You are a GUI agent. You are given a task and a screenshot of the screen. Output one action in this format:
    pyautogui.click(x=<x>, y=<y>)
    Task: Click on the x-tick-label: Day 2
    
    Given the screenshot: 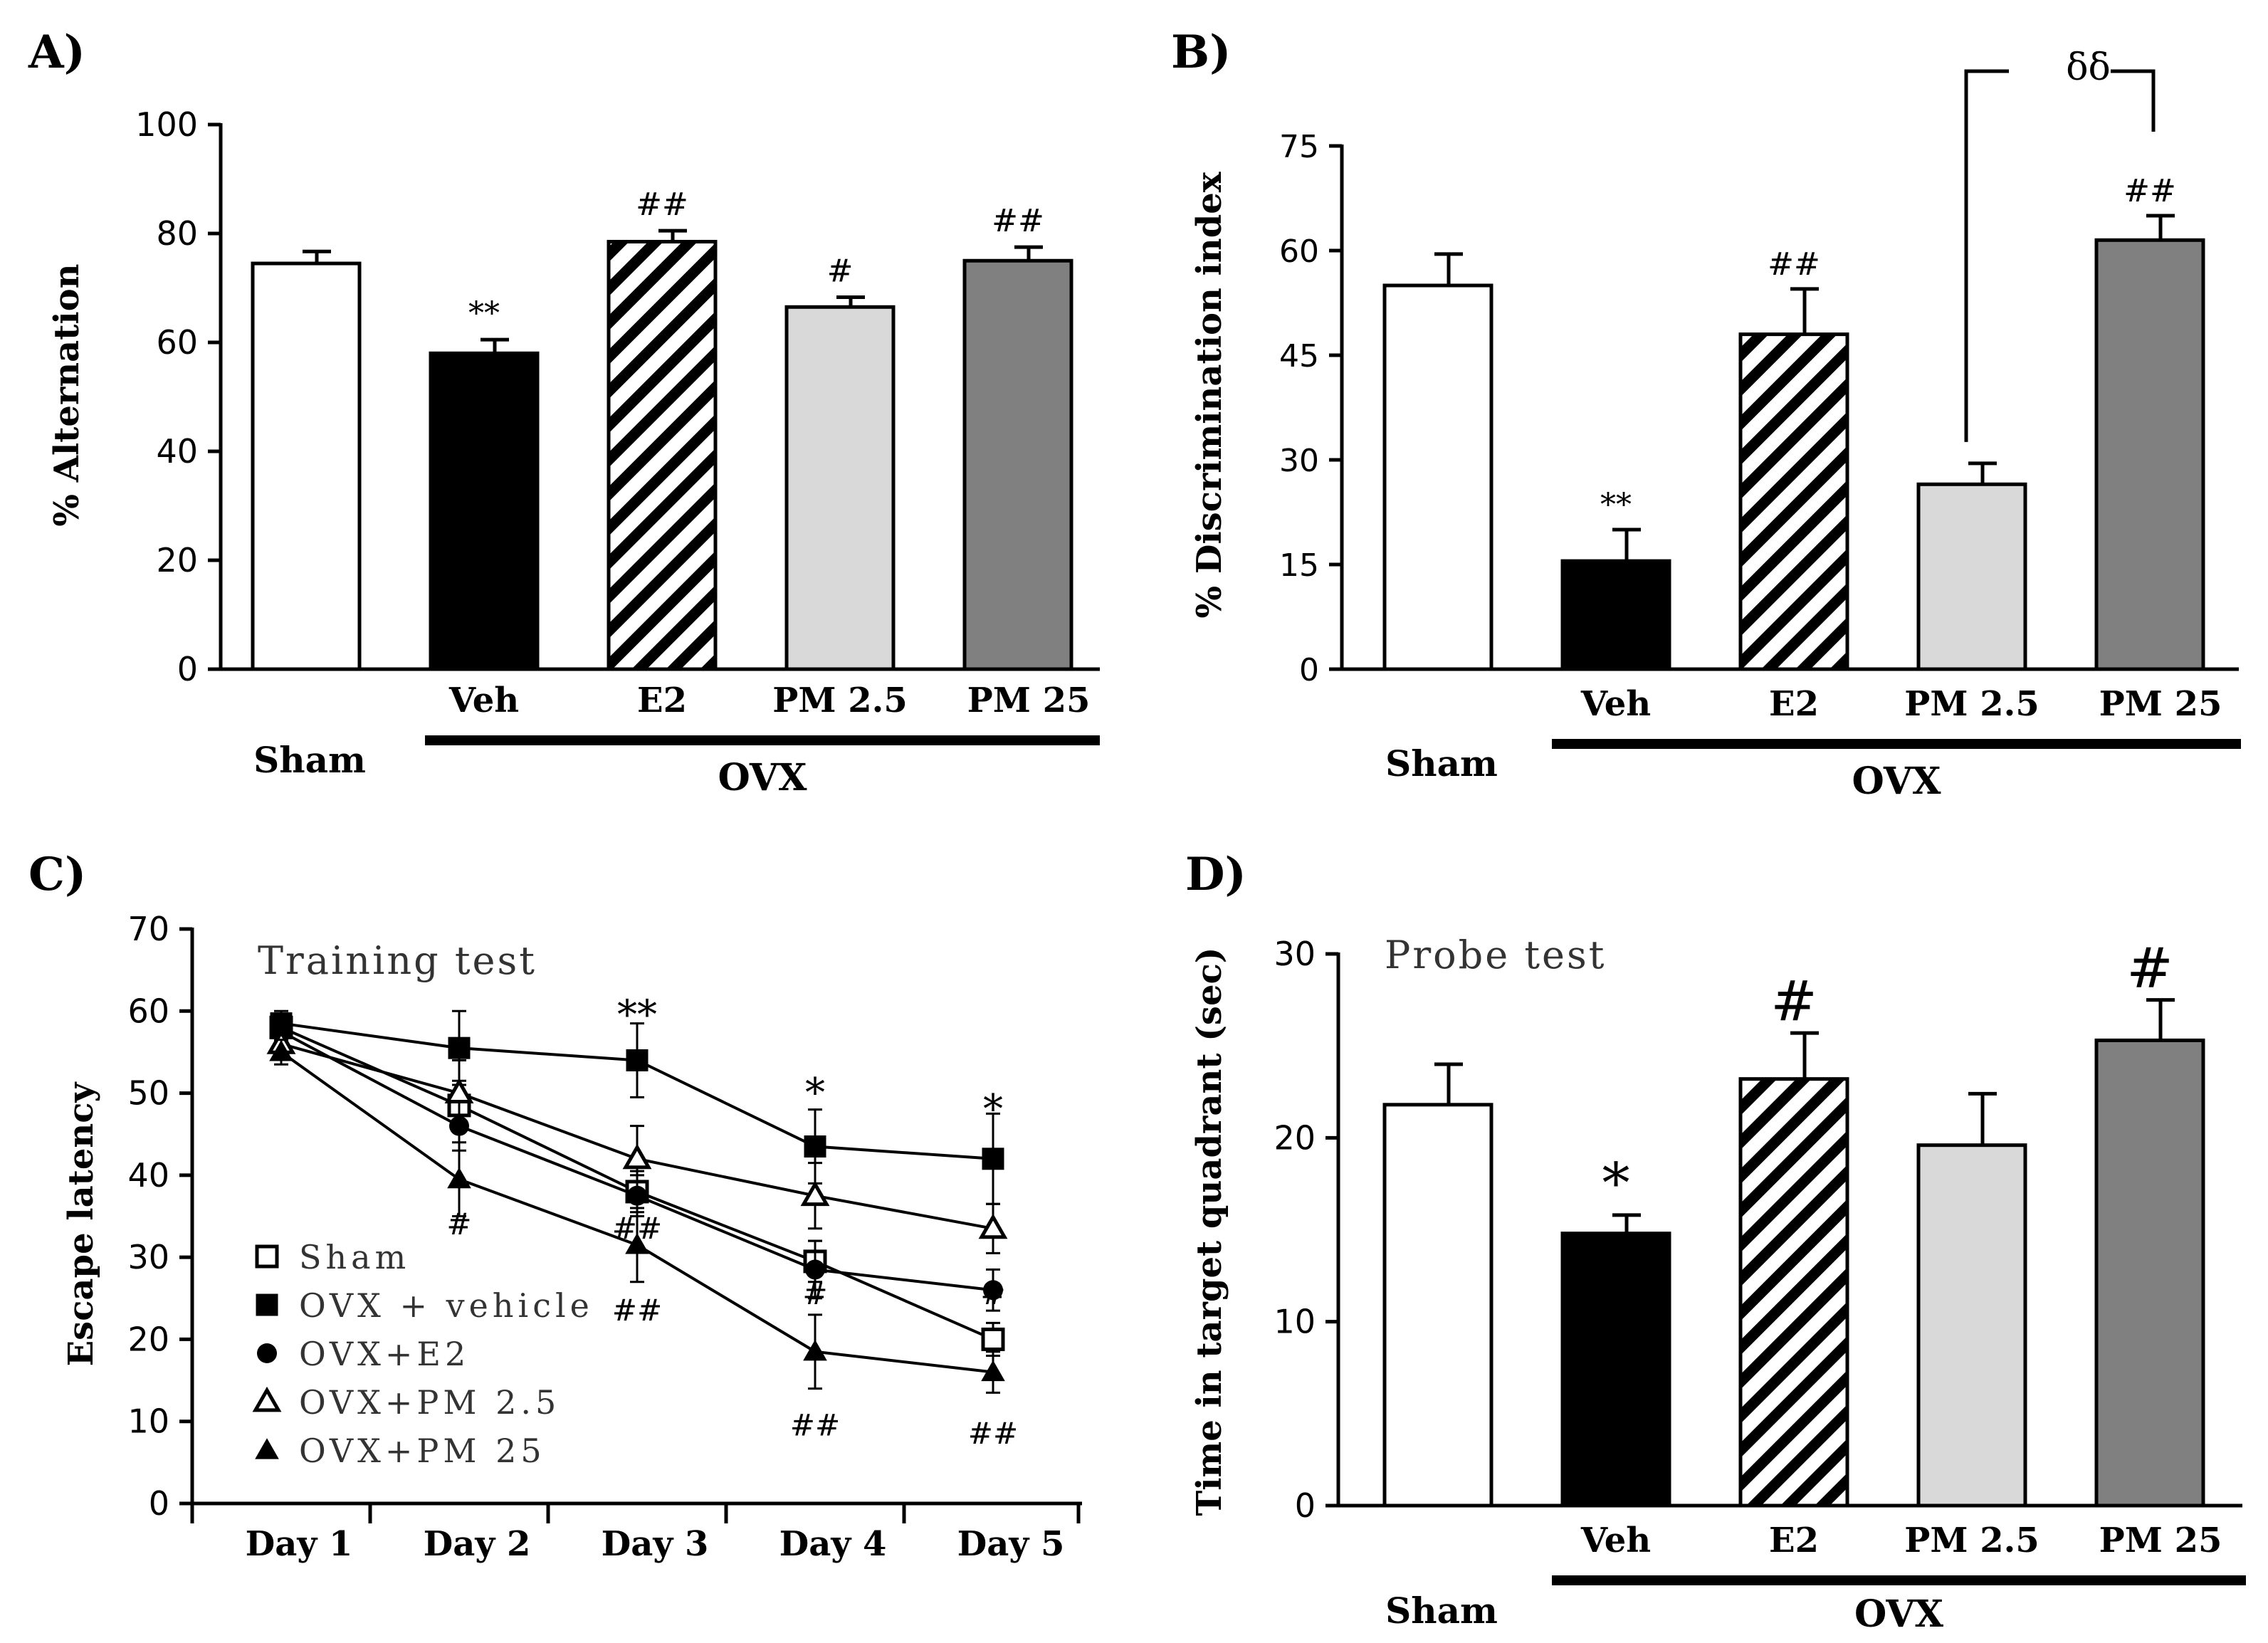 What is the action you would take?
    pyautogui.click(x=477, y=1544)
    